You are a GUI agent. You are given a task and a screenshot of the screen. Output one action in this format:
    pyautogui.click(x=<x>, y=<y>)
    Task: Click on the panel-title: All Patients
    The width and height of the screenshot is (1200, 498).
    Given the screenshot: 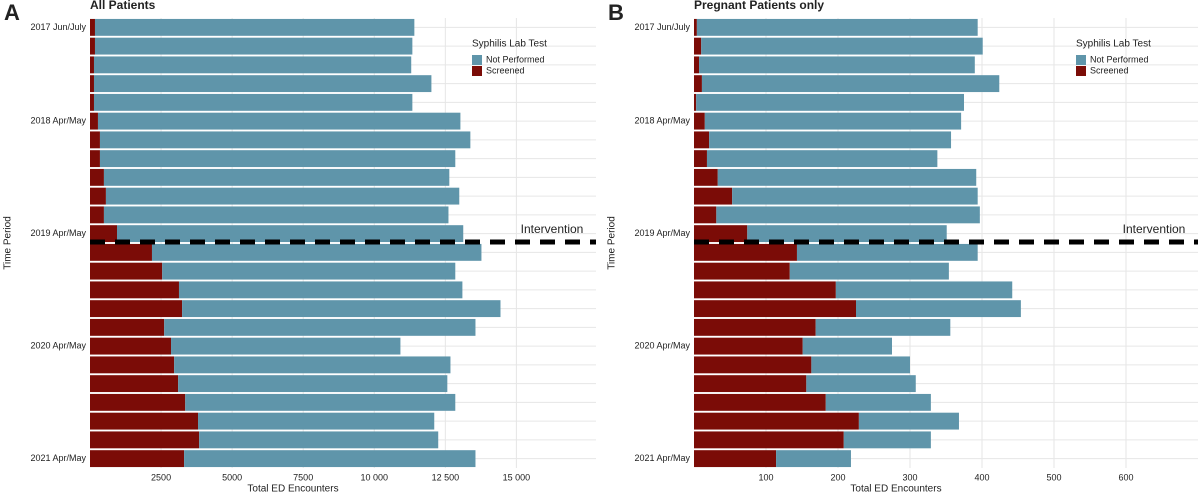 What is the action you would take?
    pyautogui.click(x=123, y=6)
    